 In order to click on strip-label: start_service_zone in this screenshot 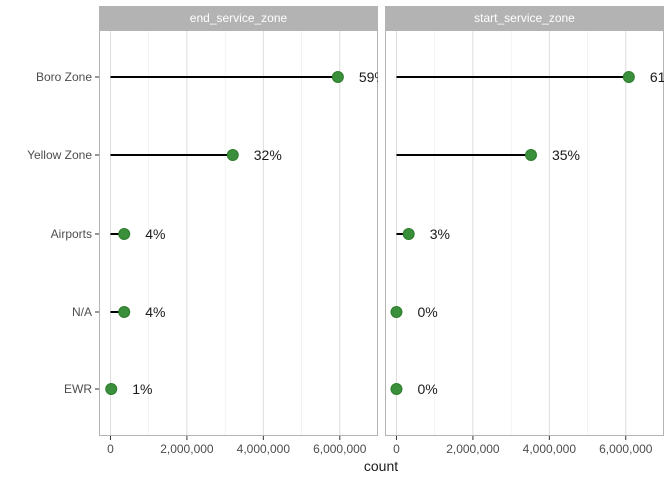, I will do `click(524, 18)`.